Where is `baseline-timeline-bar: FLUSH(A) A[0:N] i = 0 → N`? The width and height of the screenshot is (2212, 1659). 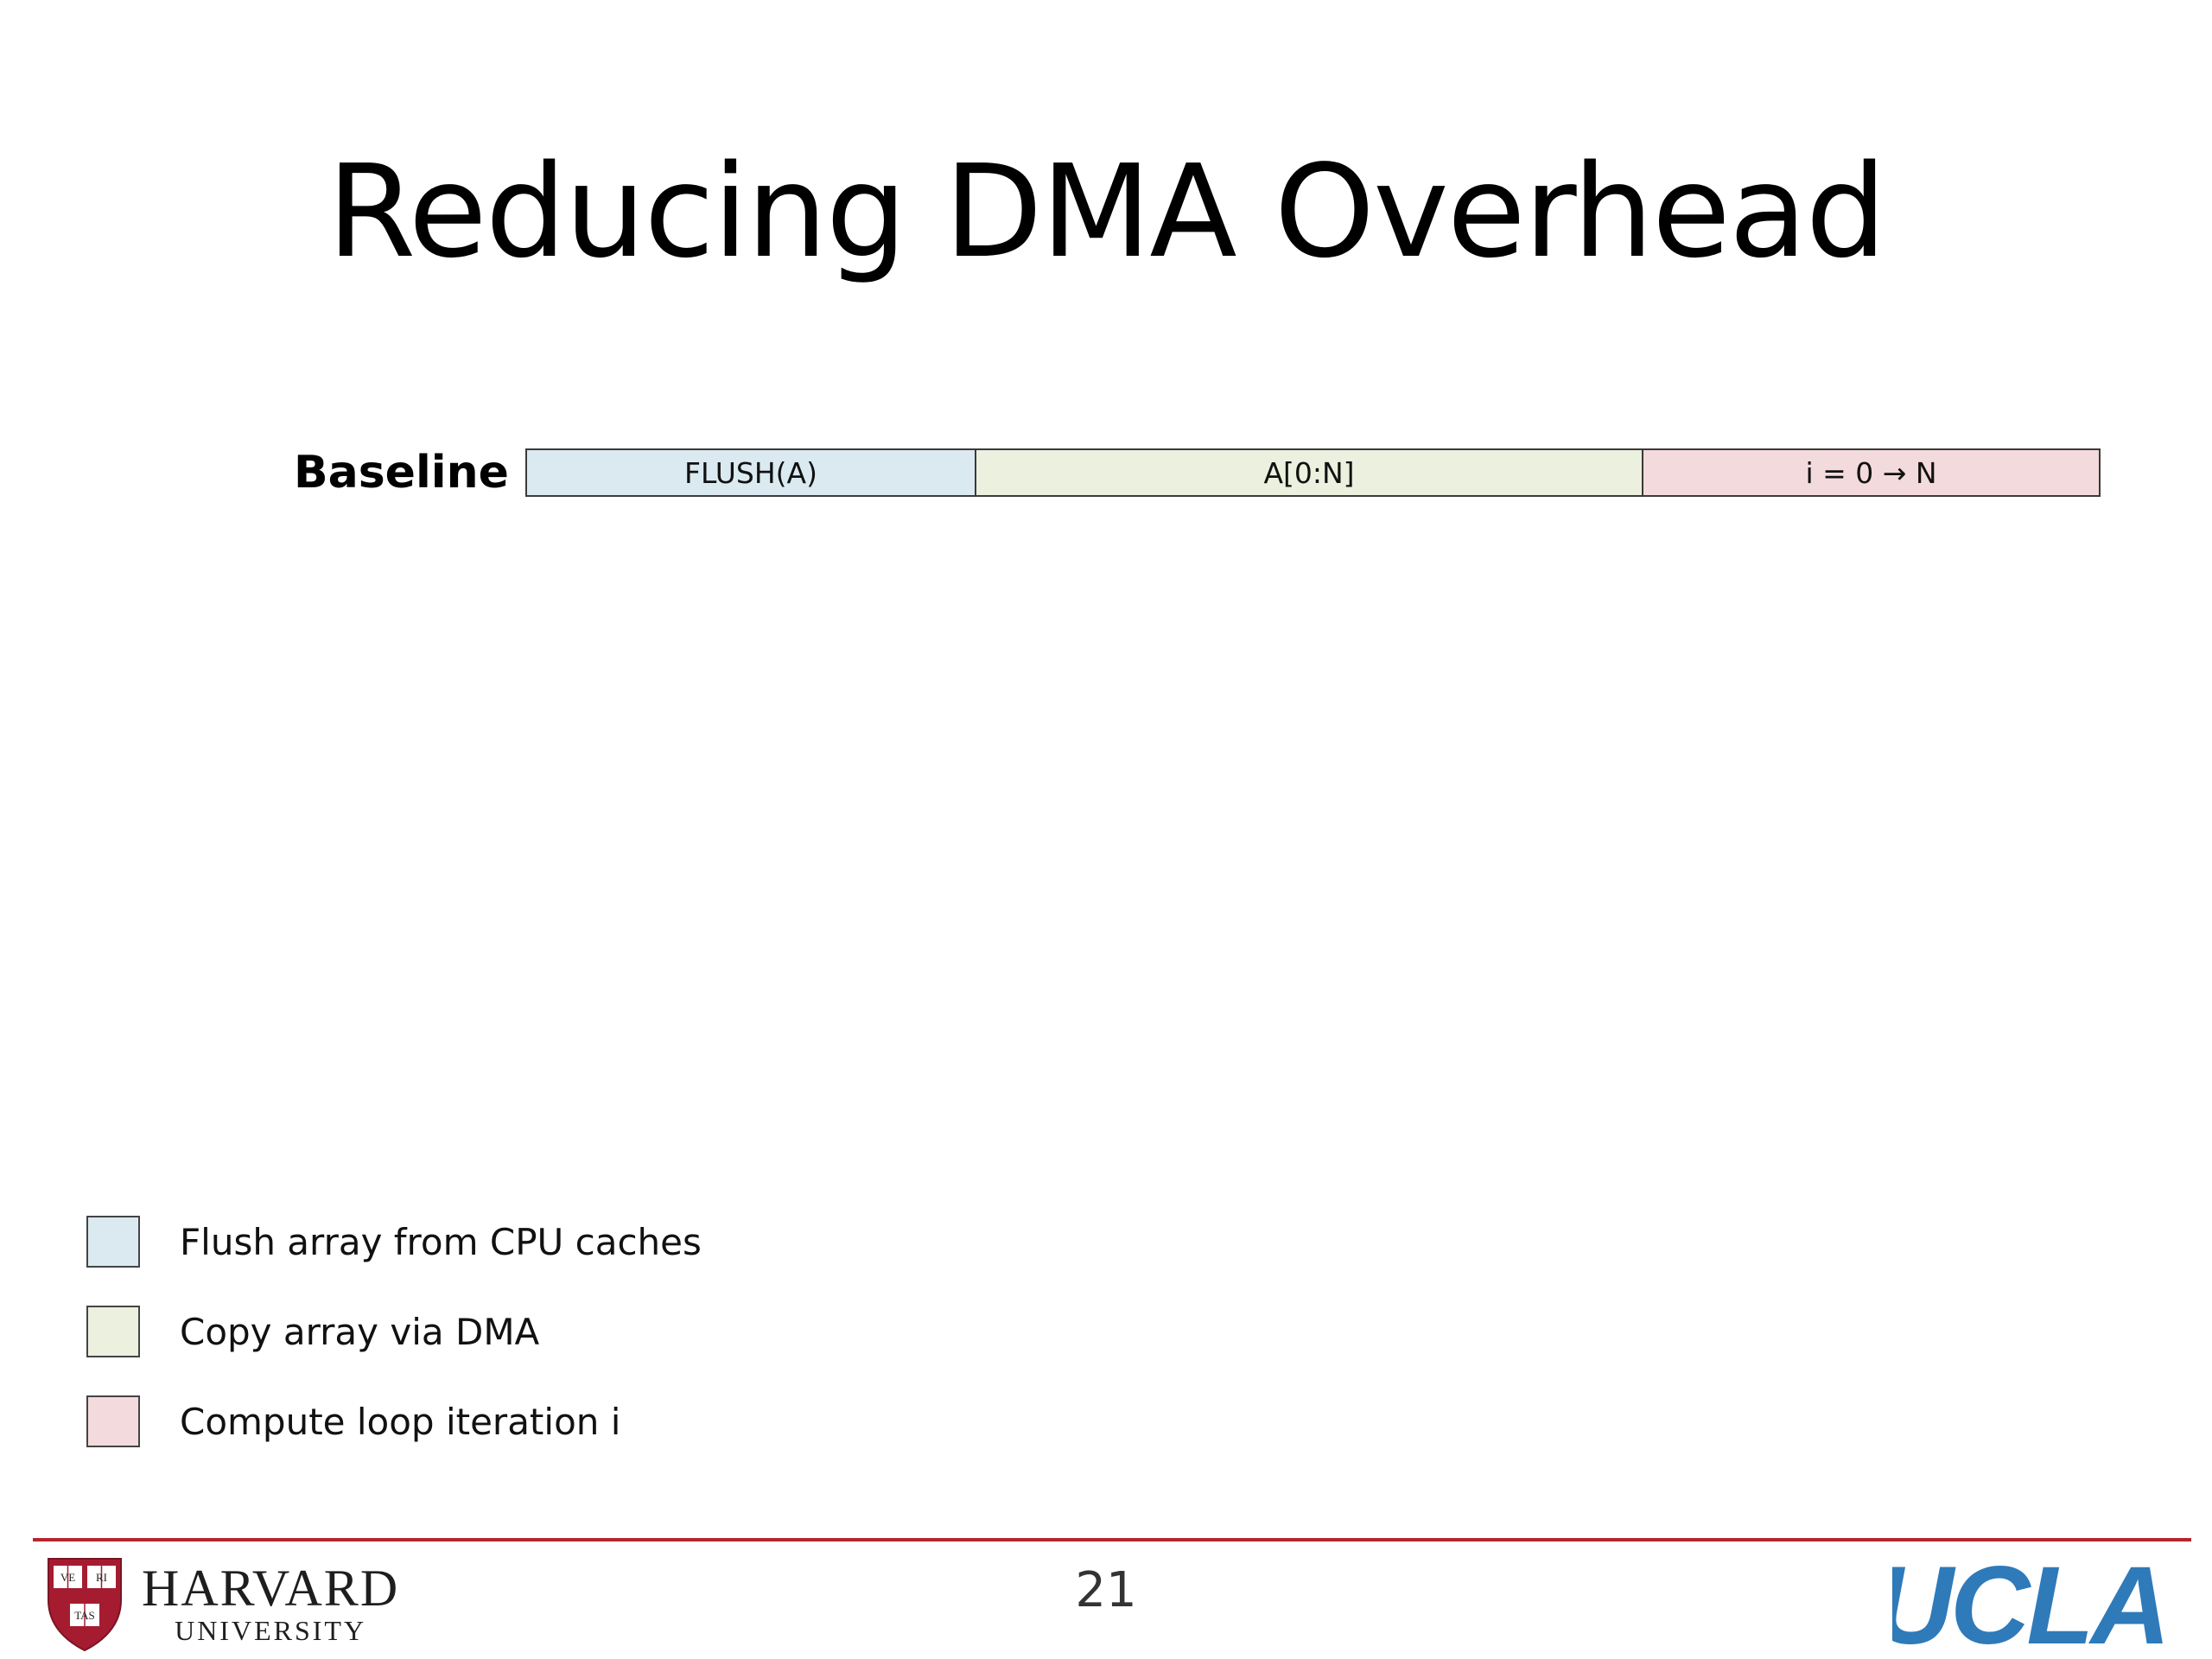
baseline-timeline-bar: FLUSH(A) A[0:N] i = 0 → N is located at coordinates (1313, 473).